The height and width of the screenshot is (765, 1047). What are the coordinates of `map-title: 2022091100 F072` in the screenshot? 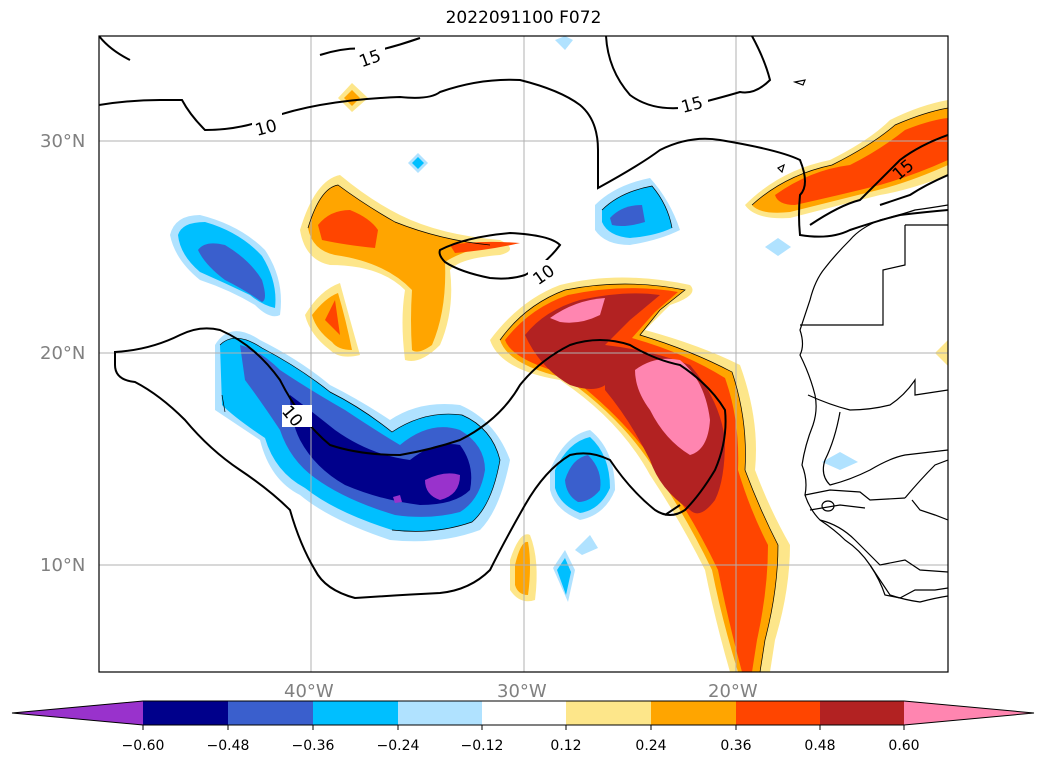 It's located at (523, 18).